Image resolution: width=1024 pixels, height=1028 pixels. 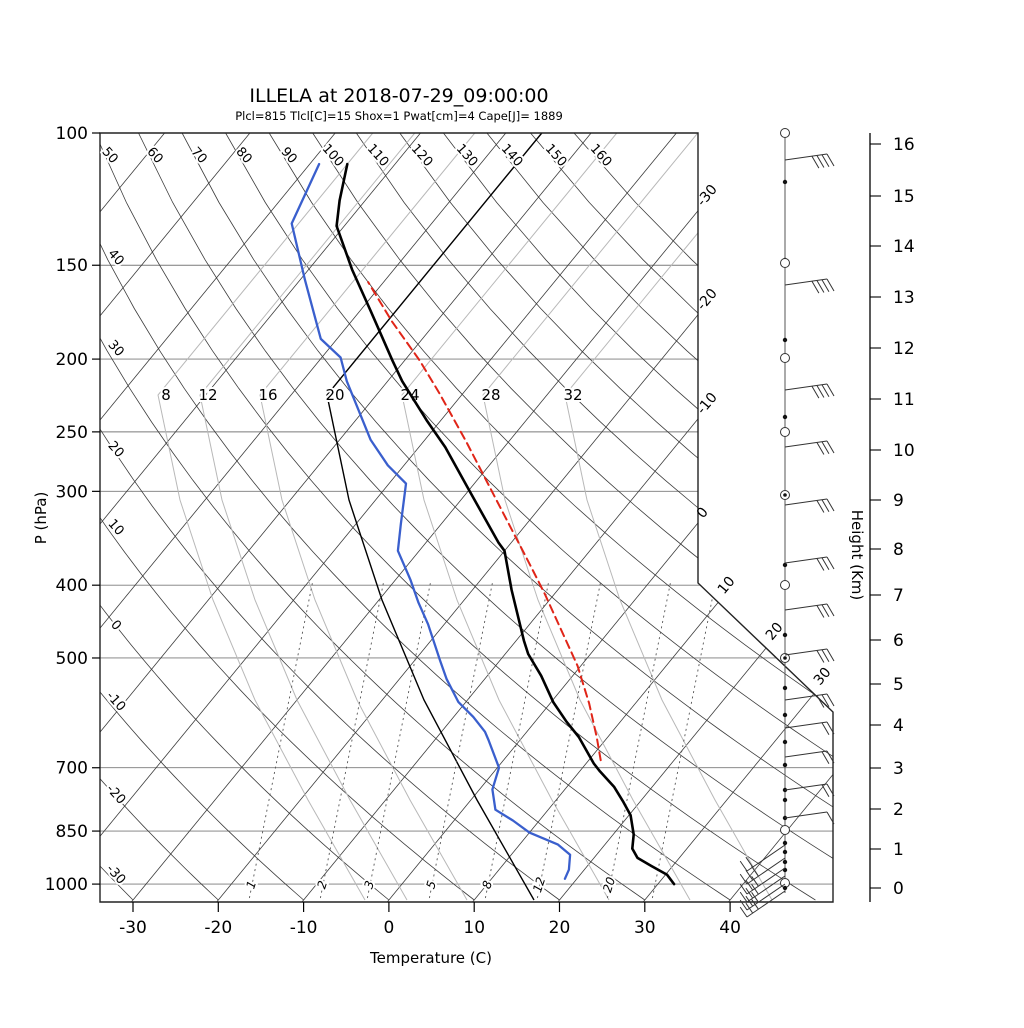 I want to click on svg-text: 70, so click(x=198, y=155).